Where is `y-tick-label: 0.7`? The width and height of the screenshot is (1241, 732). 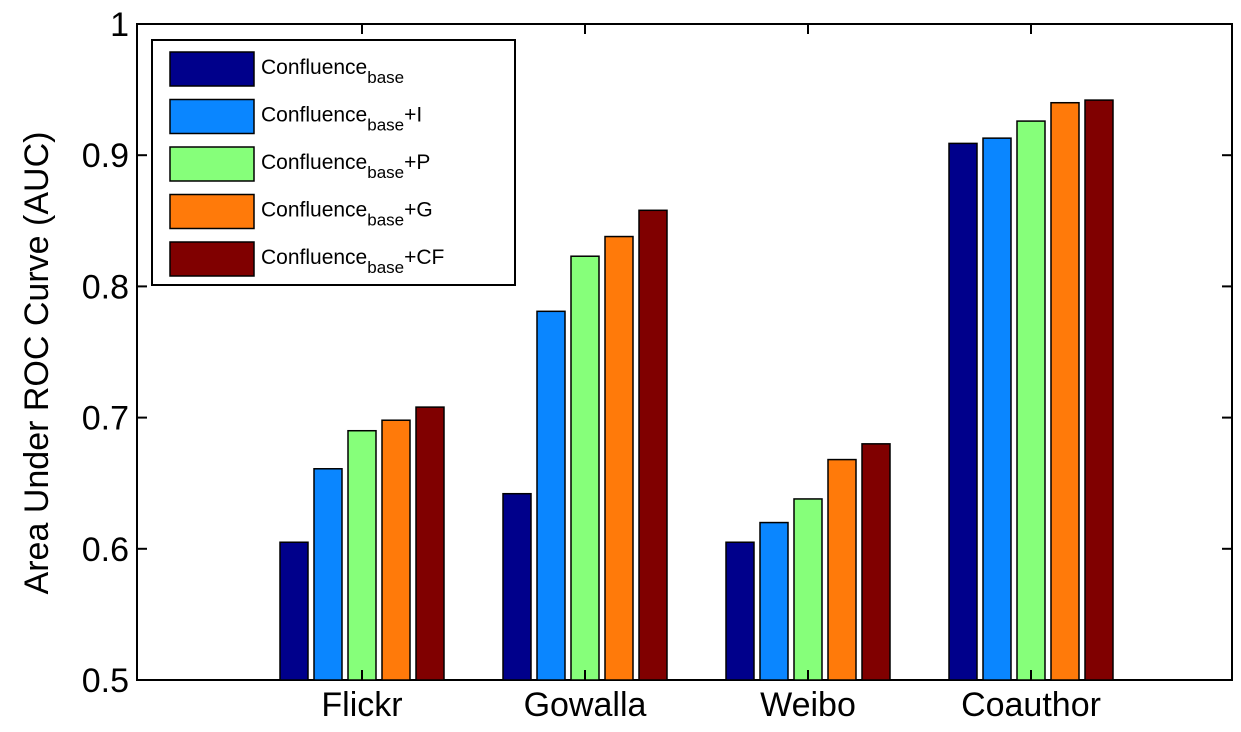 y-tick-label: 0.7 is located at coordinates (105, 419).